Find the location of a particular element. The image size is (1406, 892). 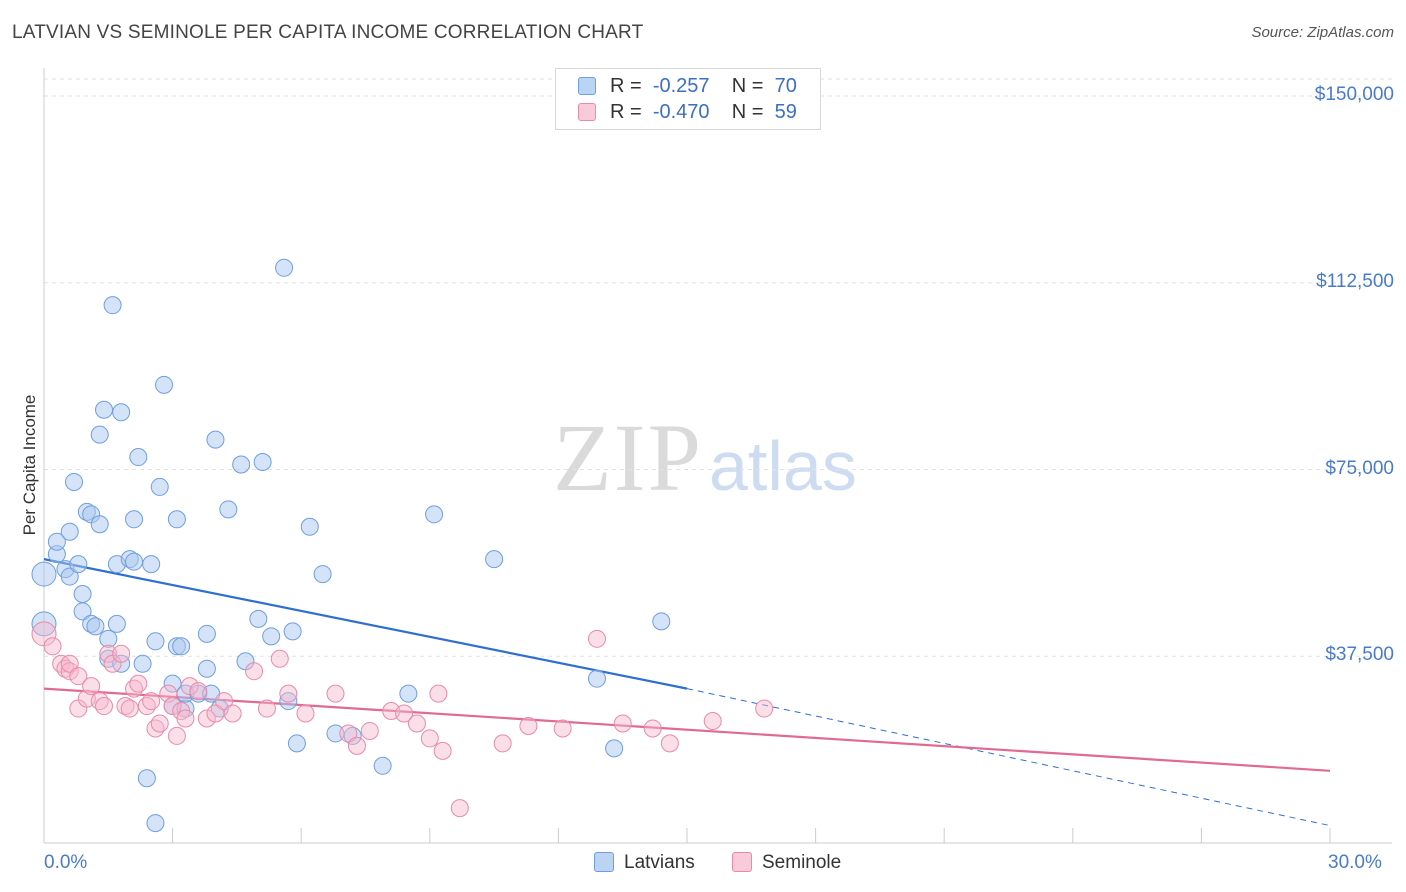

bottom-legend-latvians: Latvians is located at coordinates (644, 863).